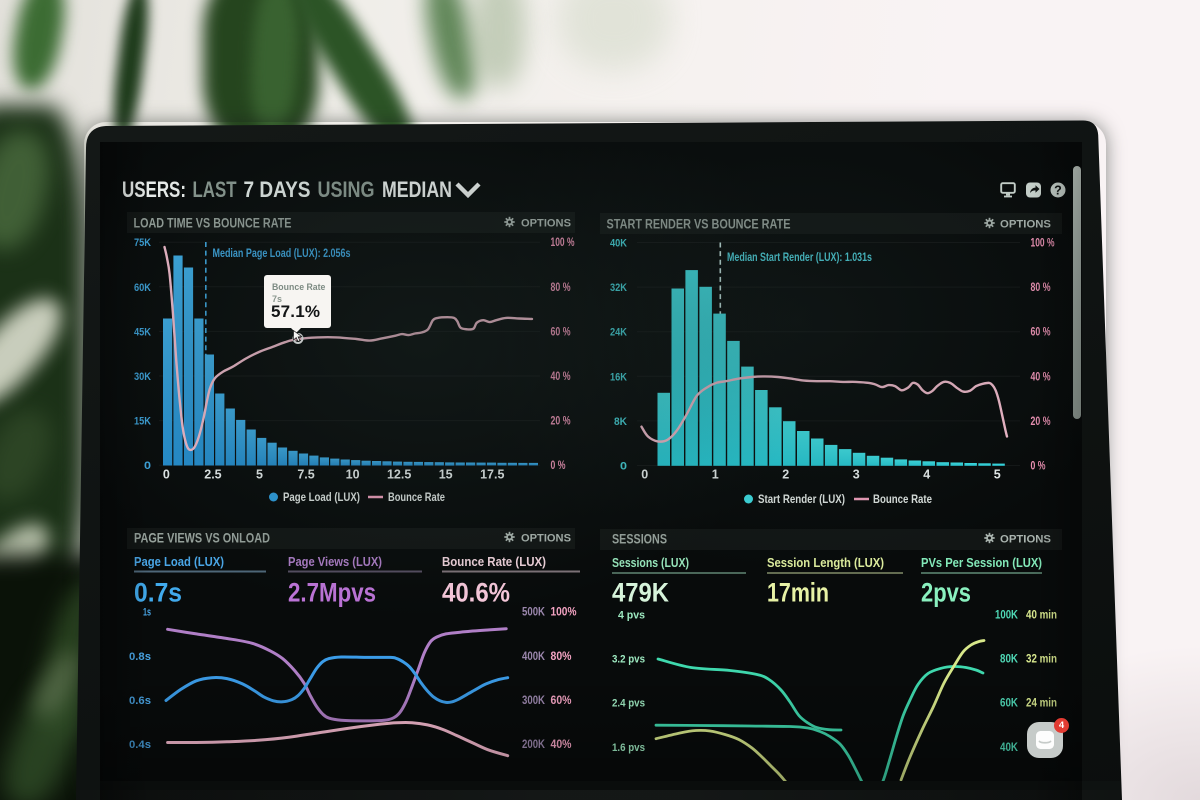 This screenshot has height=800, width=1200. I want to click on svg-text: 2, so click(785, 475).